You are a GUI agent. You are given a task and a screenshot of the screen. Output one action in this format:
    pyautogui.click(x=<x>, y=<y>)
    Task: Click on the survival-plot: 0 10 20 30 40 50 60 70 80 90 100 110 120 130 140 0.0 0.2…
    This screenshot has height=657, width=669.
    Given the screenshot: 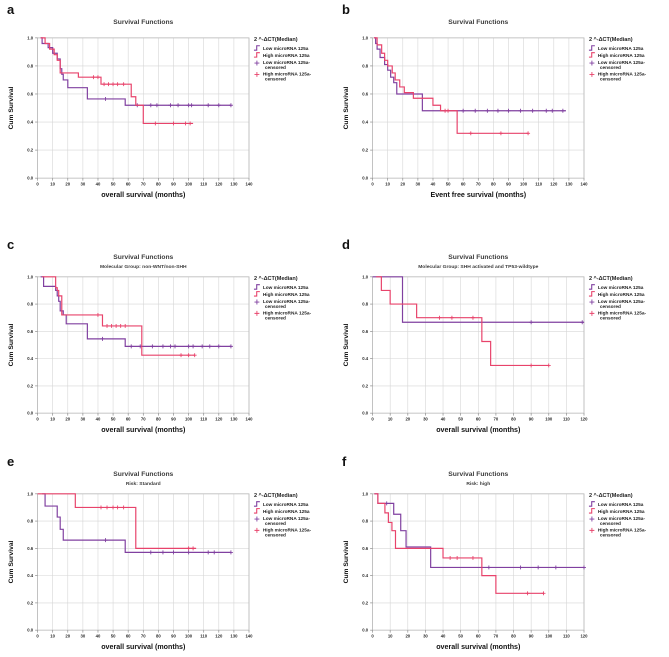 What is the action you would take?
    pyautogui.click(x=160, y=344)
    